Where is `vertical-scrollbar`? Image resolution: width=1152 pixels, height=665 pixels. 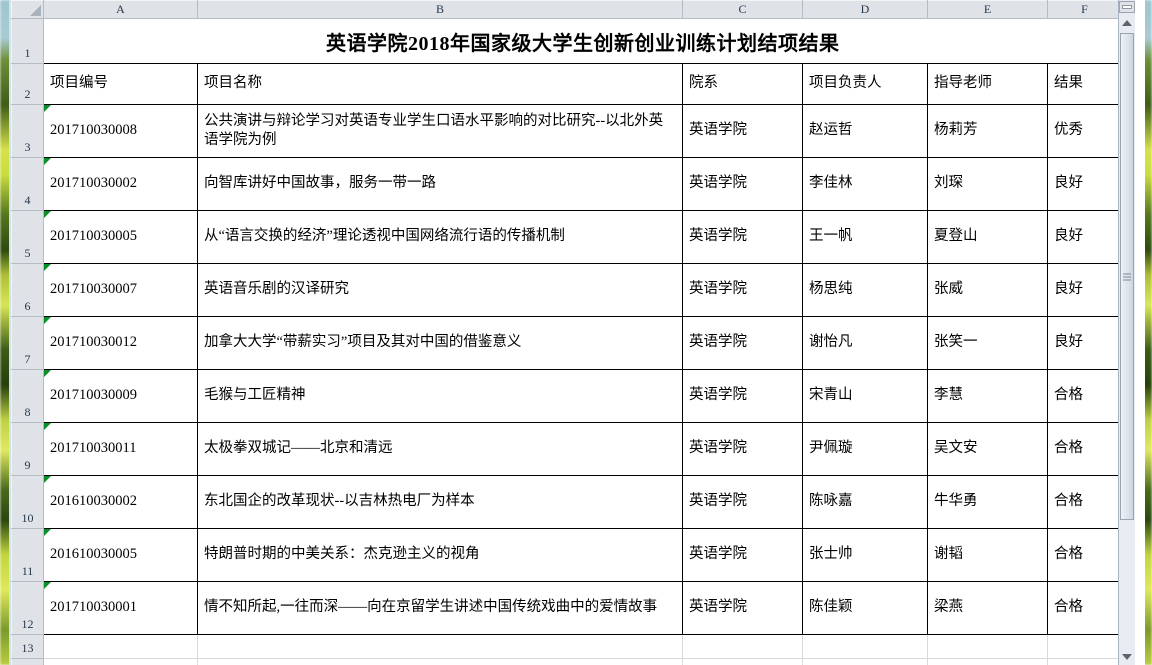
vertical-scrollbar is located at coordinates (1126, 332).